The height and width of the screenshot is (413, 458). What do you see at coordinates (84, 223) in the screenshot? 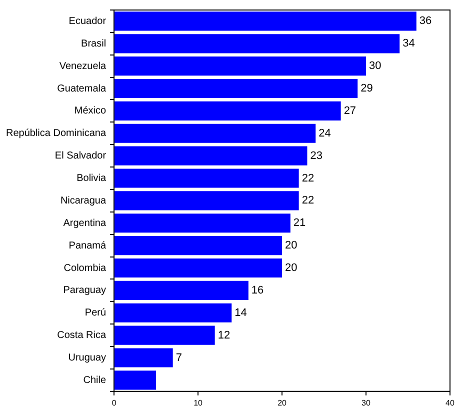
I see `y-tick-label: Argentina` at bounding box center [84, 223].